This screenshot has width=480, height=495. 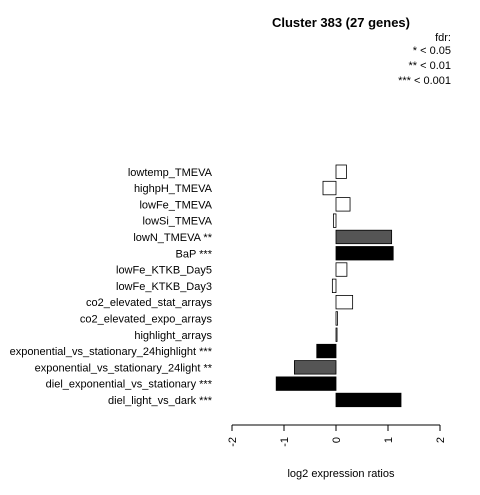 I want to click on category-label-14: diel_exponential_vs_stationary ***, so click(x=129, y=385).